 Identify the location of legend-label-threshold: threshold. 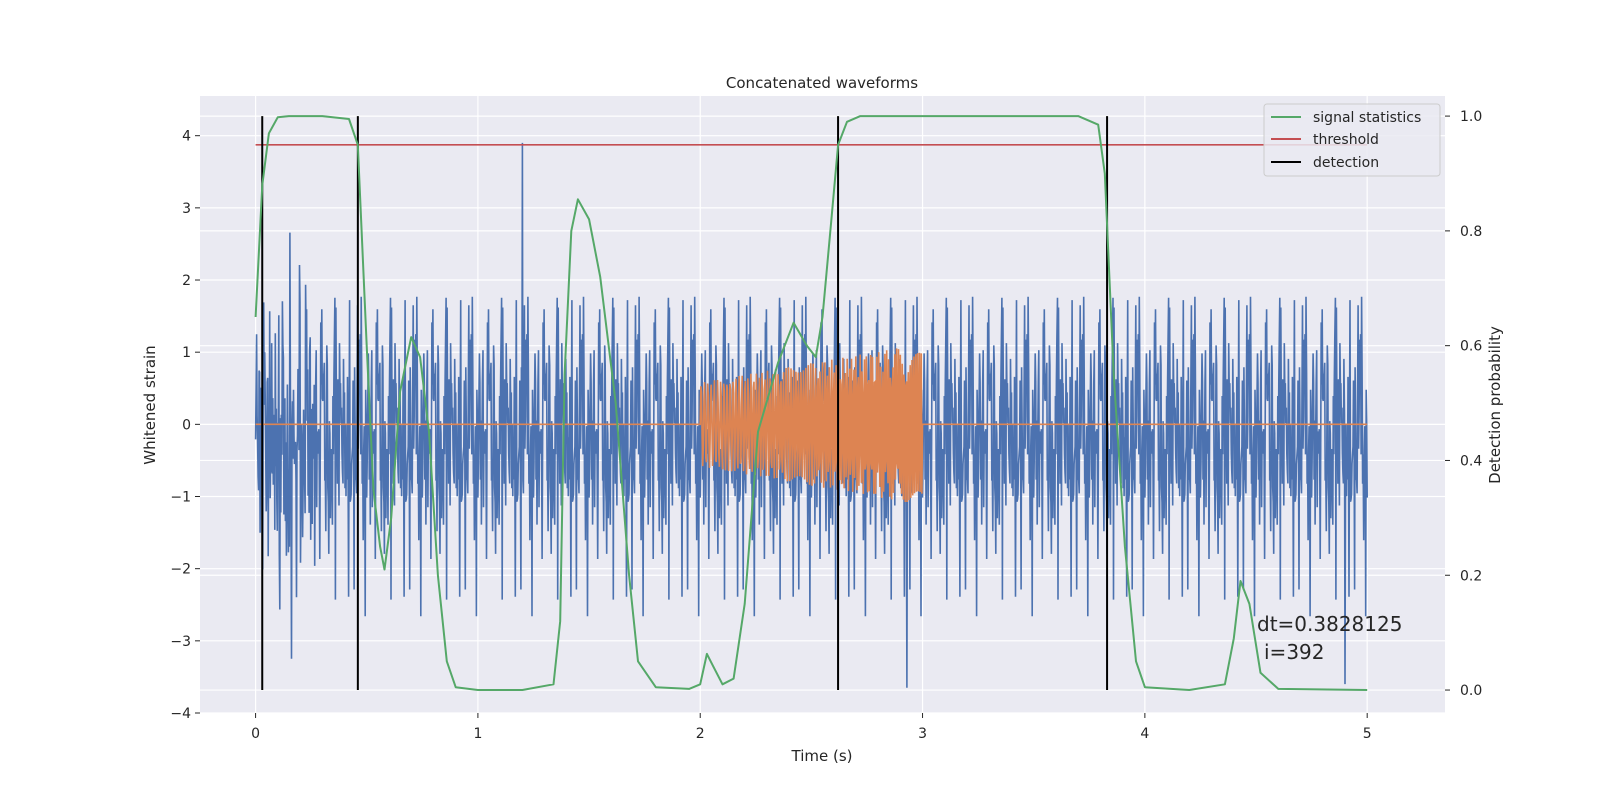
(1346, 140).